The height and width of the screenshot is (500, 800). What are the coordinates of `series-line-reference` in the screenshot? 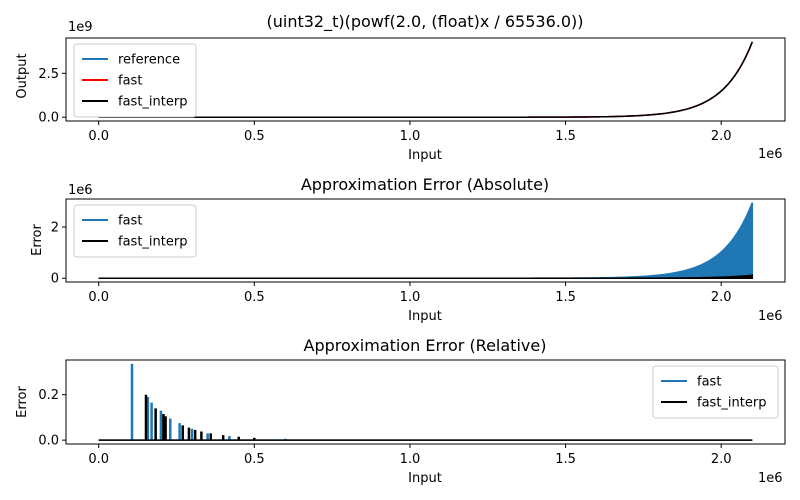 It's located at (426, 79).